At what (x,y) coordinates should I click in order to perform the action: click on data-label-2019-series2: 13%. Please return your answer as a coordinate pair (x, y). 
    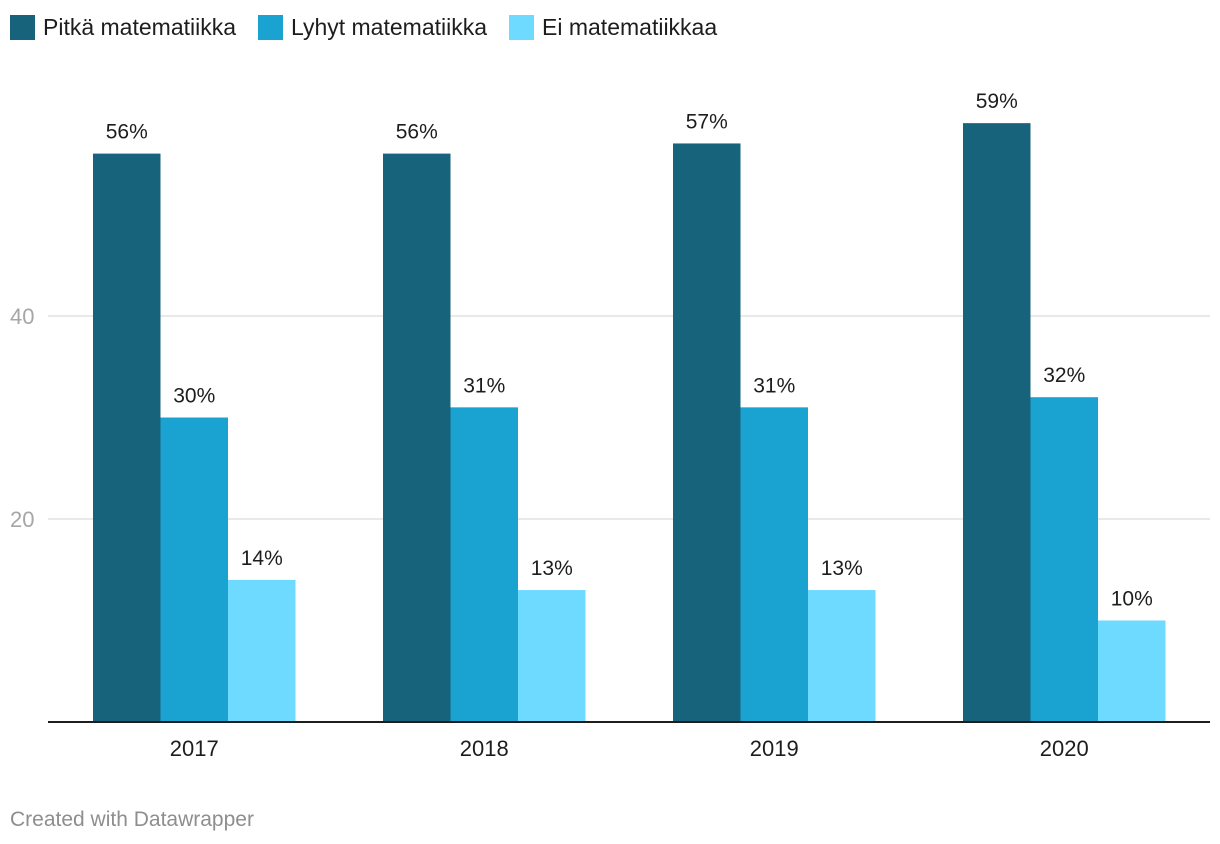
    Looking at the image, I should click on (842, 568).